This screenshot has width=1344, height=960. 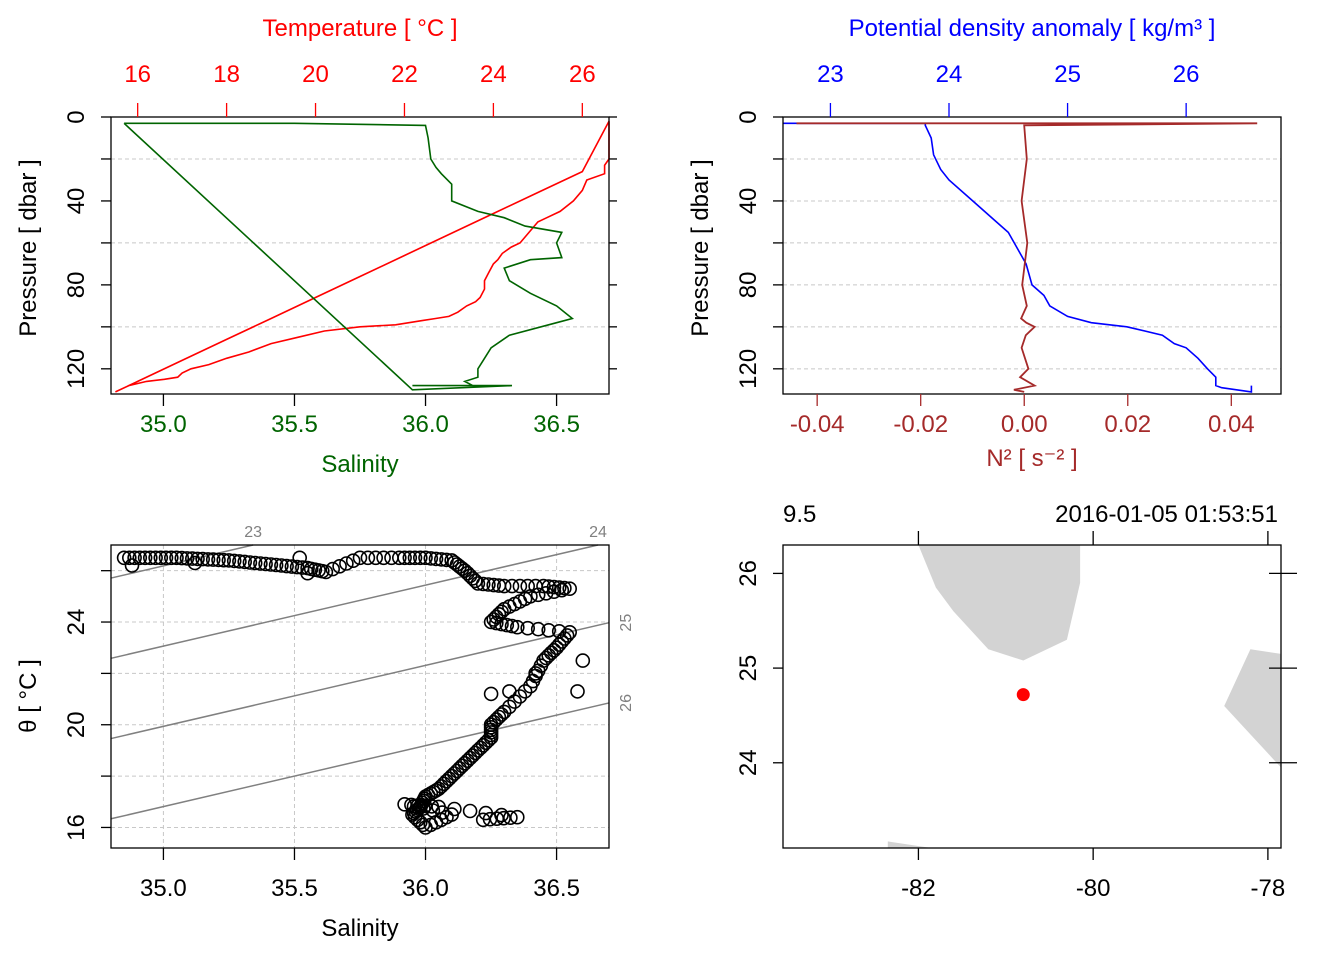 What do you see at coordinates (163, 424) in the screenshot?
I see `p1-bottom-tick-label: 35.0` at bounding box center [163, 424].